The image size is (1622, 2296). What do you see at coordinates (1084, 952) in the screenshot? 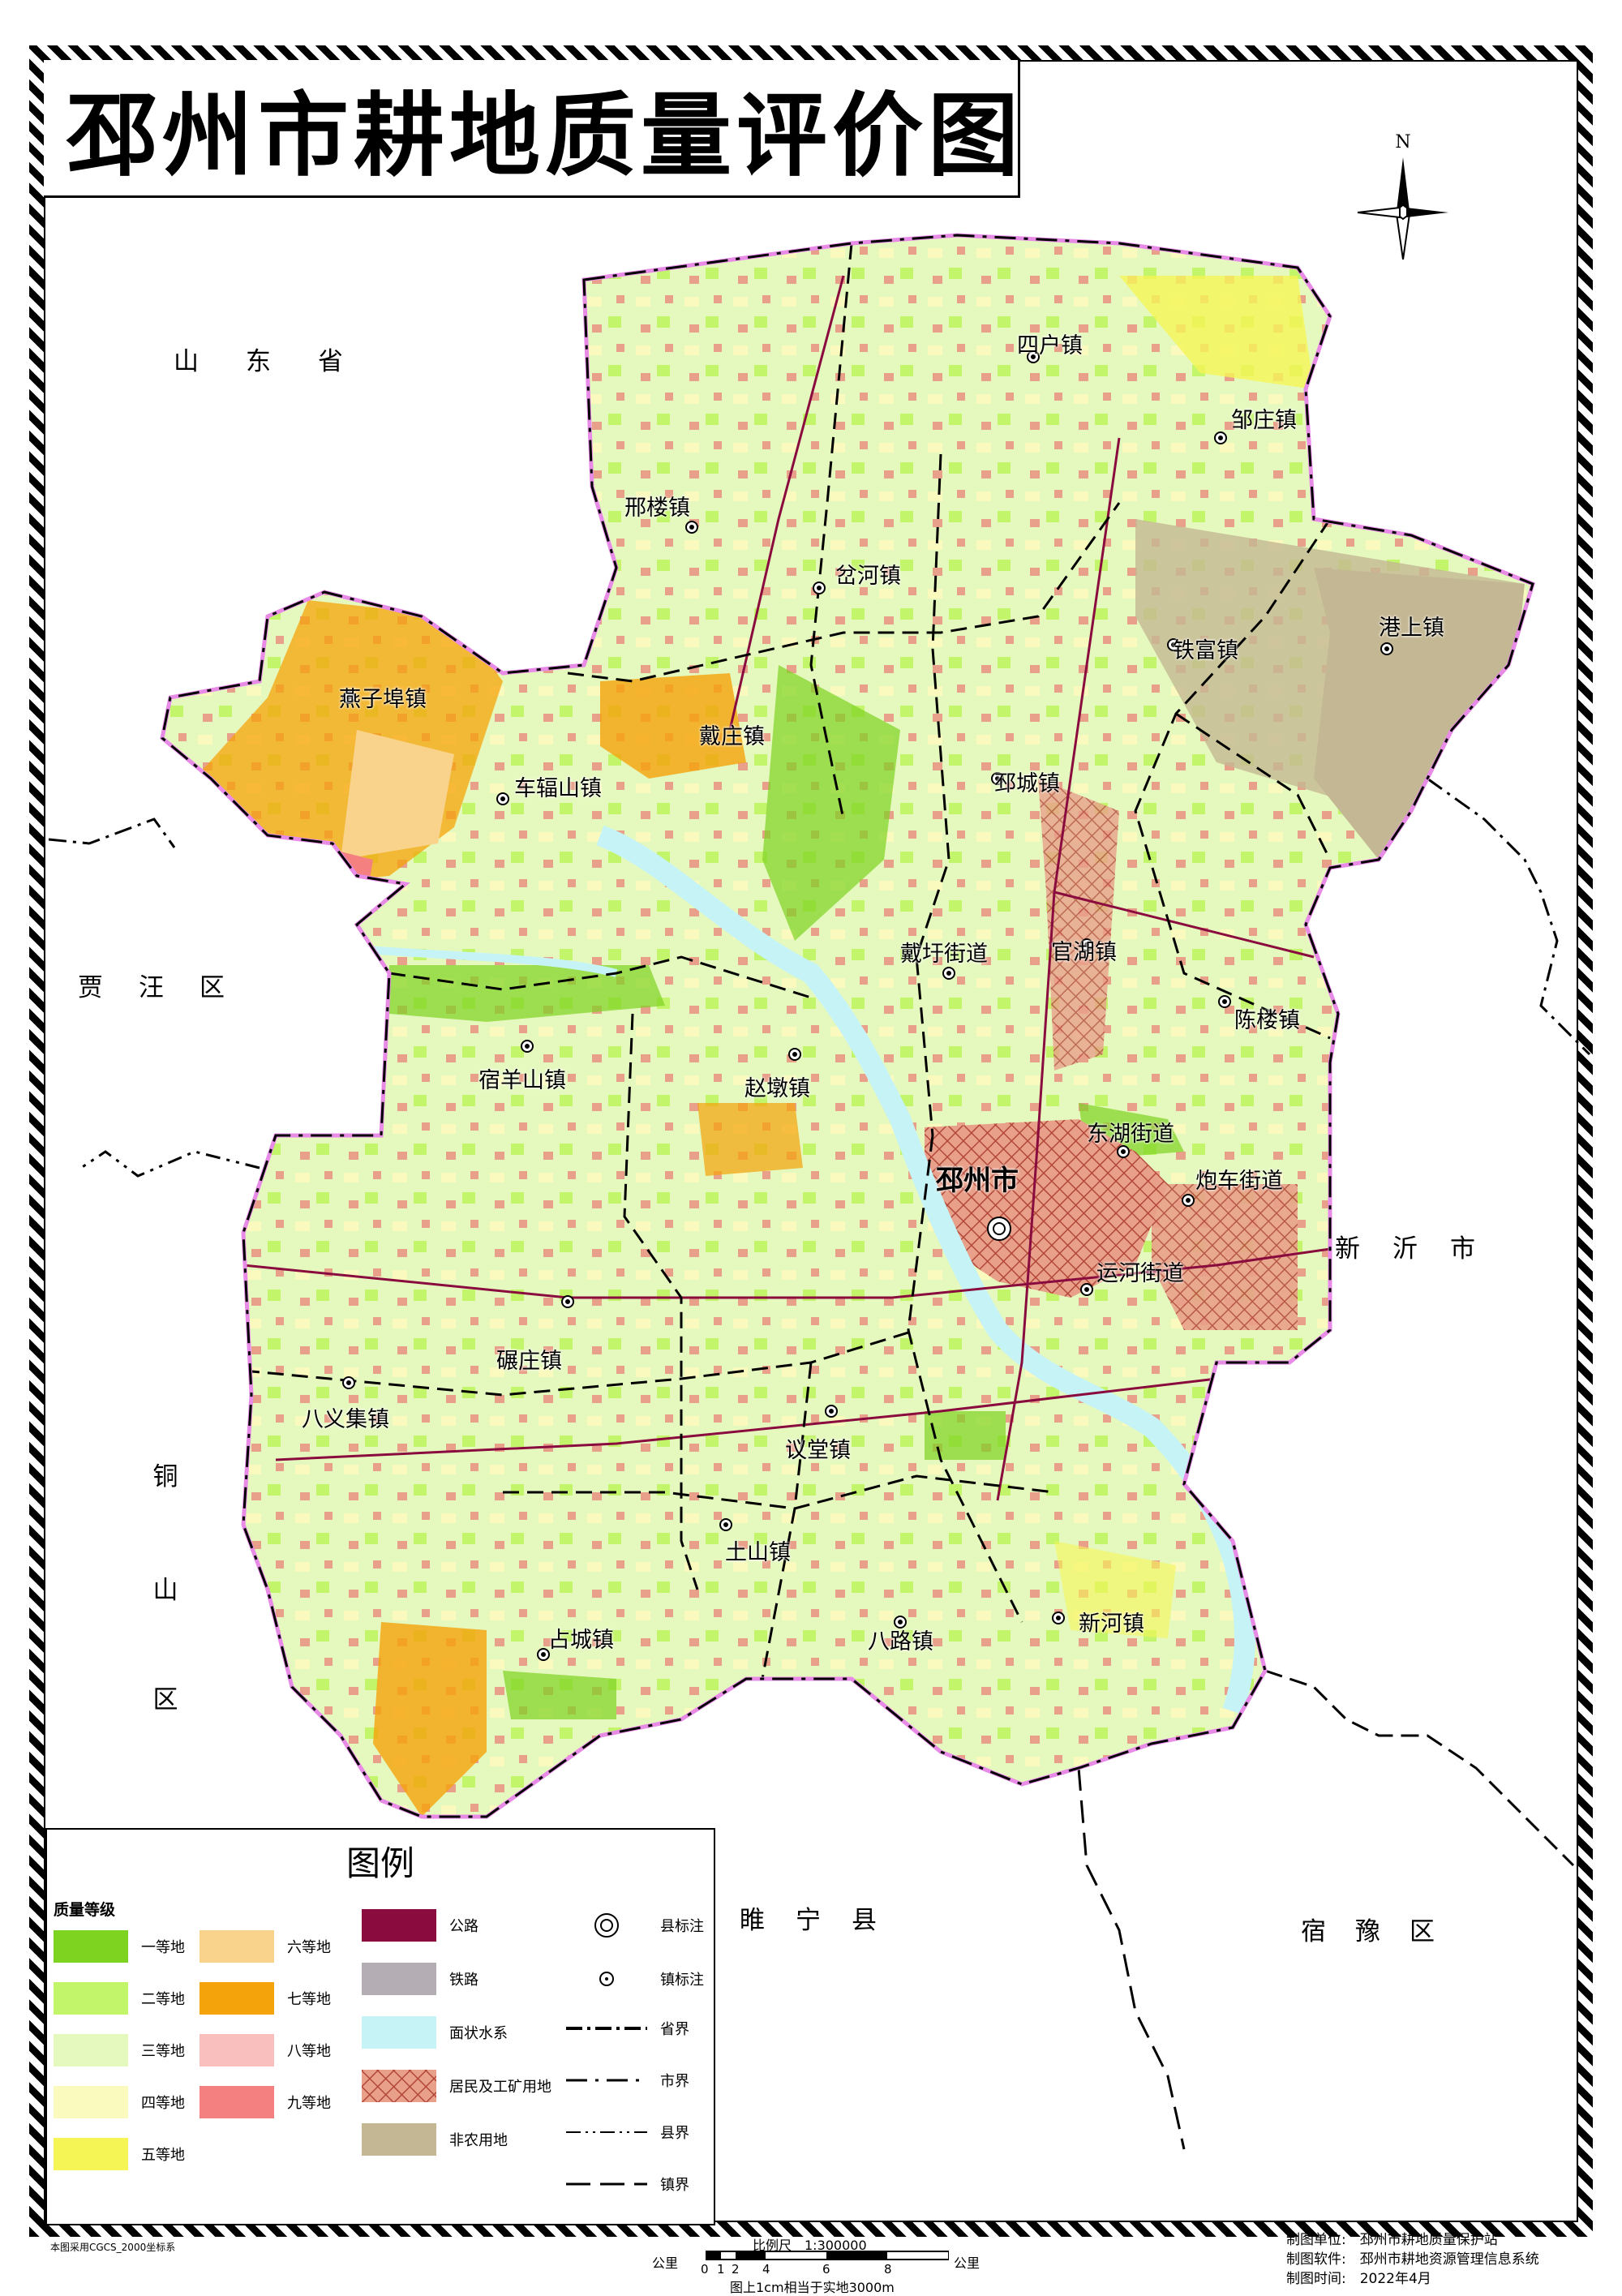
I see `town-guanhu: 官湖镇` at bounding box center [1084, 952].